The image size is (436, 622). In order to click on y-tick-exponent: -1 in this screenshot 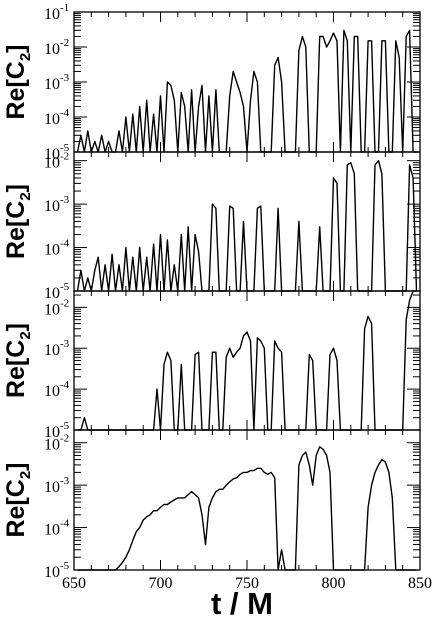, I will do `click(64, 8)`.